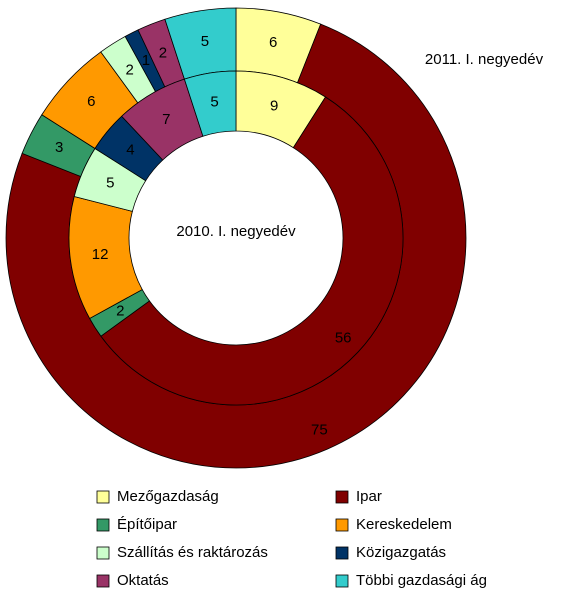  Describe the element at coordinates (404, 524) in the screenshot. I see `legend-label: Kereskedelem` at that location.